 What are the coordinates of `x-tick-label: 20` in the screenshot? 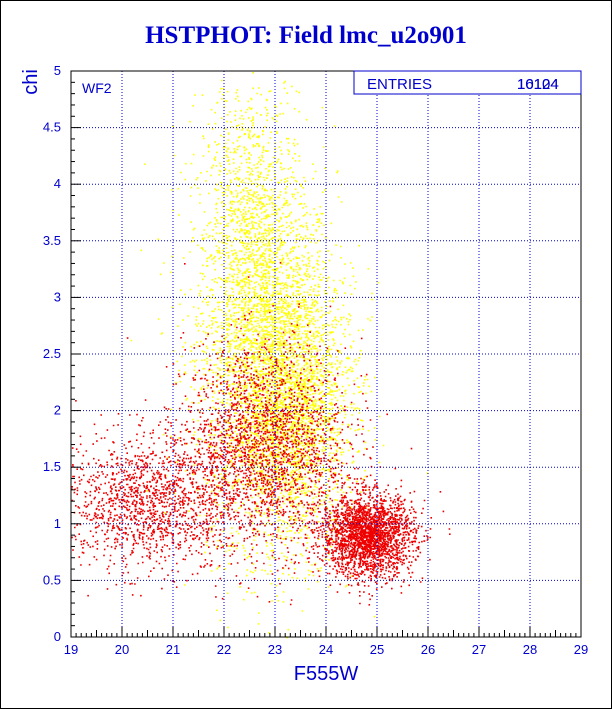 It's located at (122, 649).